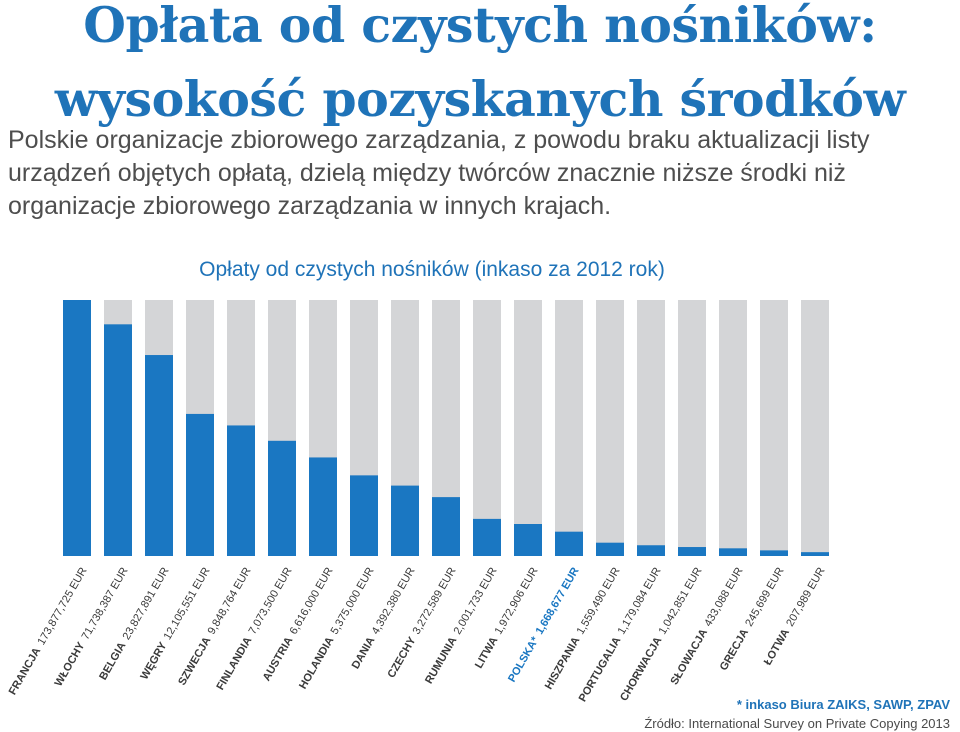 This screenshot has height=732, width=960. What do you see at coordinates (92, 626) in the screenshot?
I see `bar-label: WŁOCHY71,738,387 EUR` at bounding box center [92, 626].